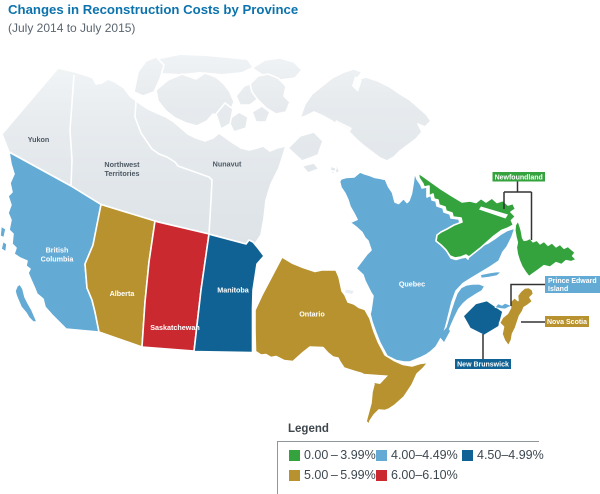  Describe the element at coordinates (121, 173) in the screenshot. I see `svg-text: Territories` at that location.